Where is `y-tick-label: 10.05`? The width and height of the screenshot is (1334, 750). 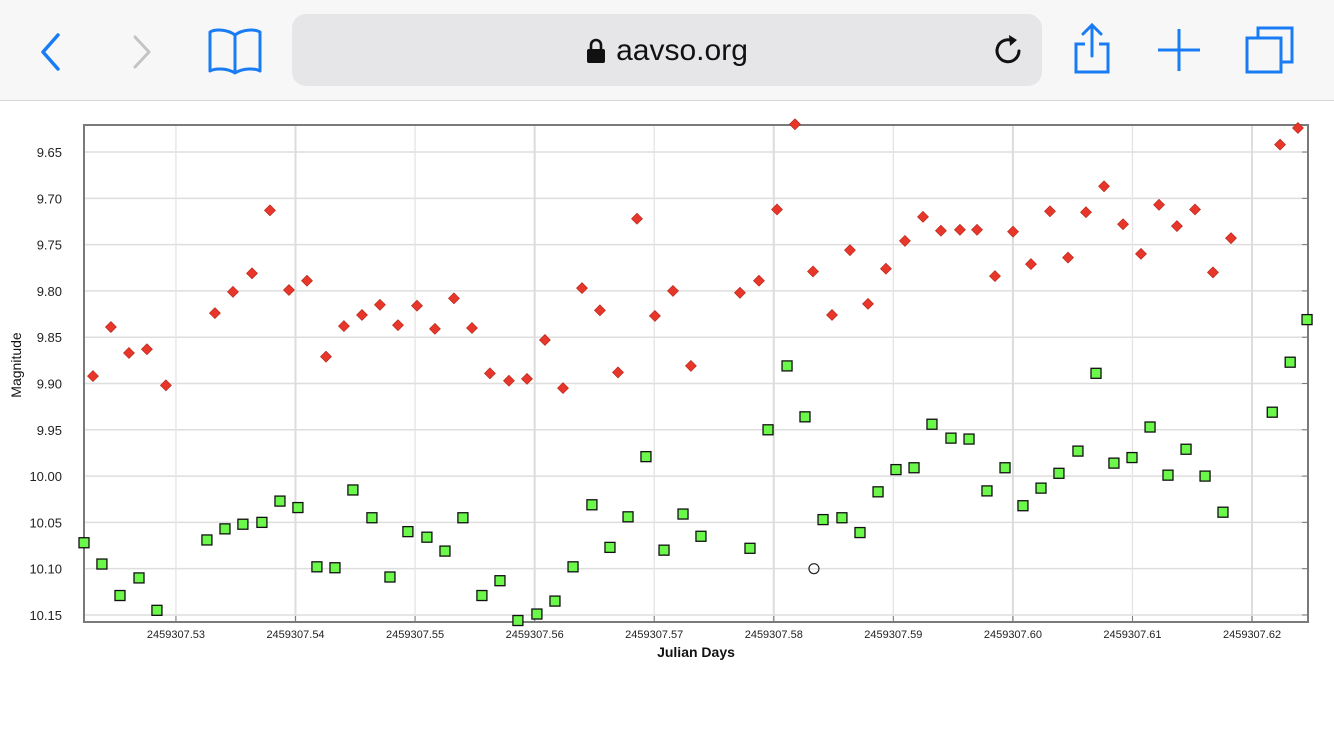
y-tick-label: 10.05 is located at coordinates (45, 522).